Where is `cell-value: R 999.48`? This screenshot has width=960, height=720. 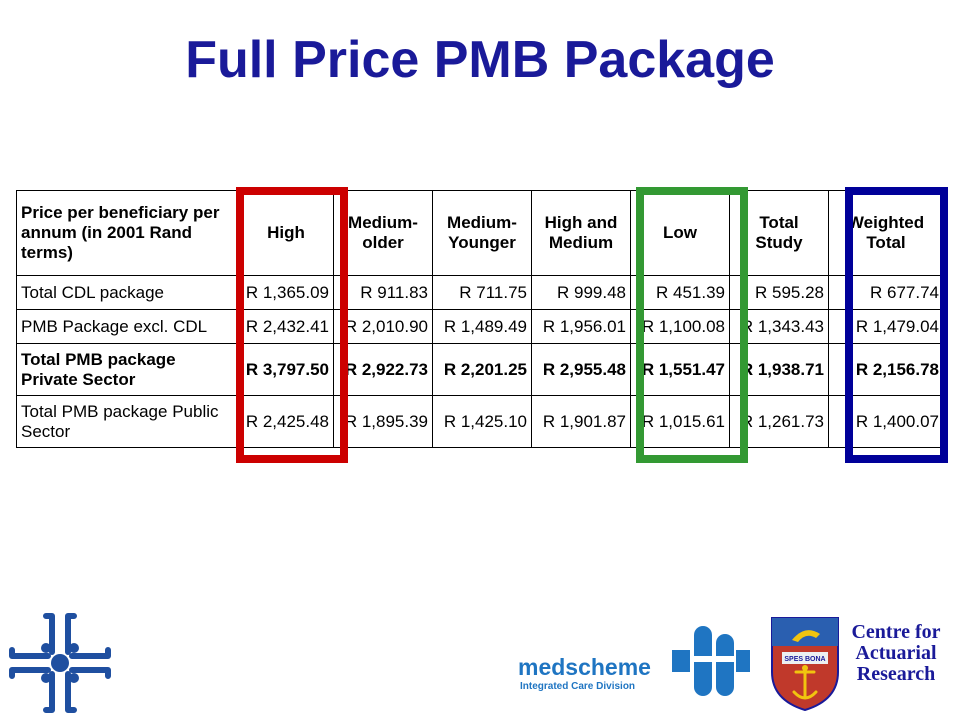 cell-value: R 999.48 is located at coordinates (581, 292).